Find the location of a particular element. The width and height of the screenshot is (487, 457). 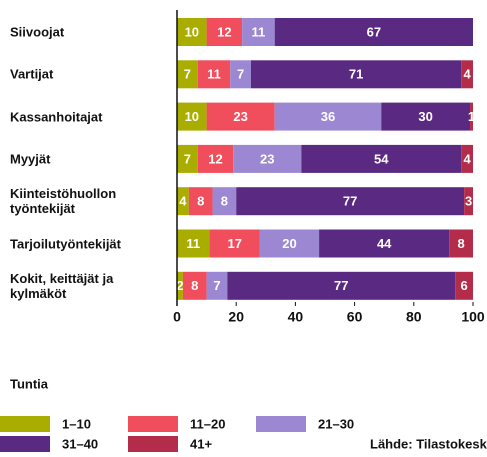

value-label: 6 is located at coordinates (464, 285).